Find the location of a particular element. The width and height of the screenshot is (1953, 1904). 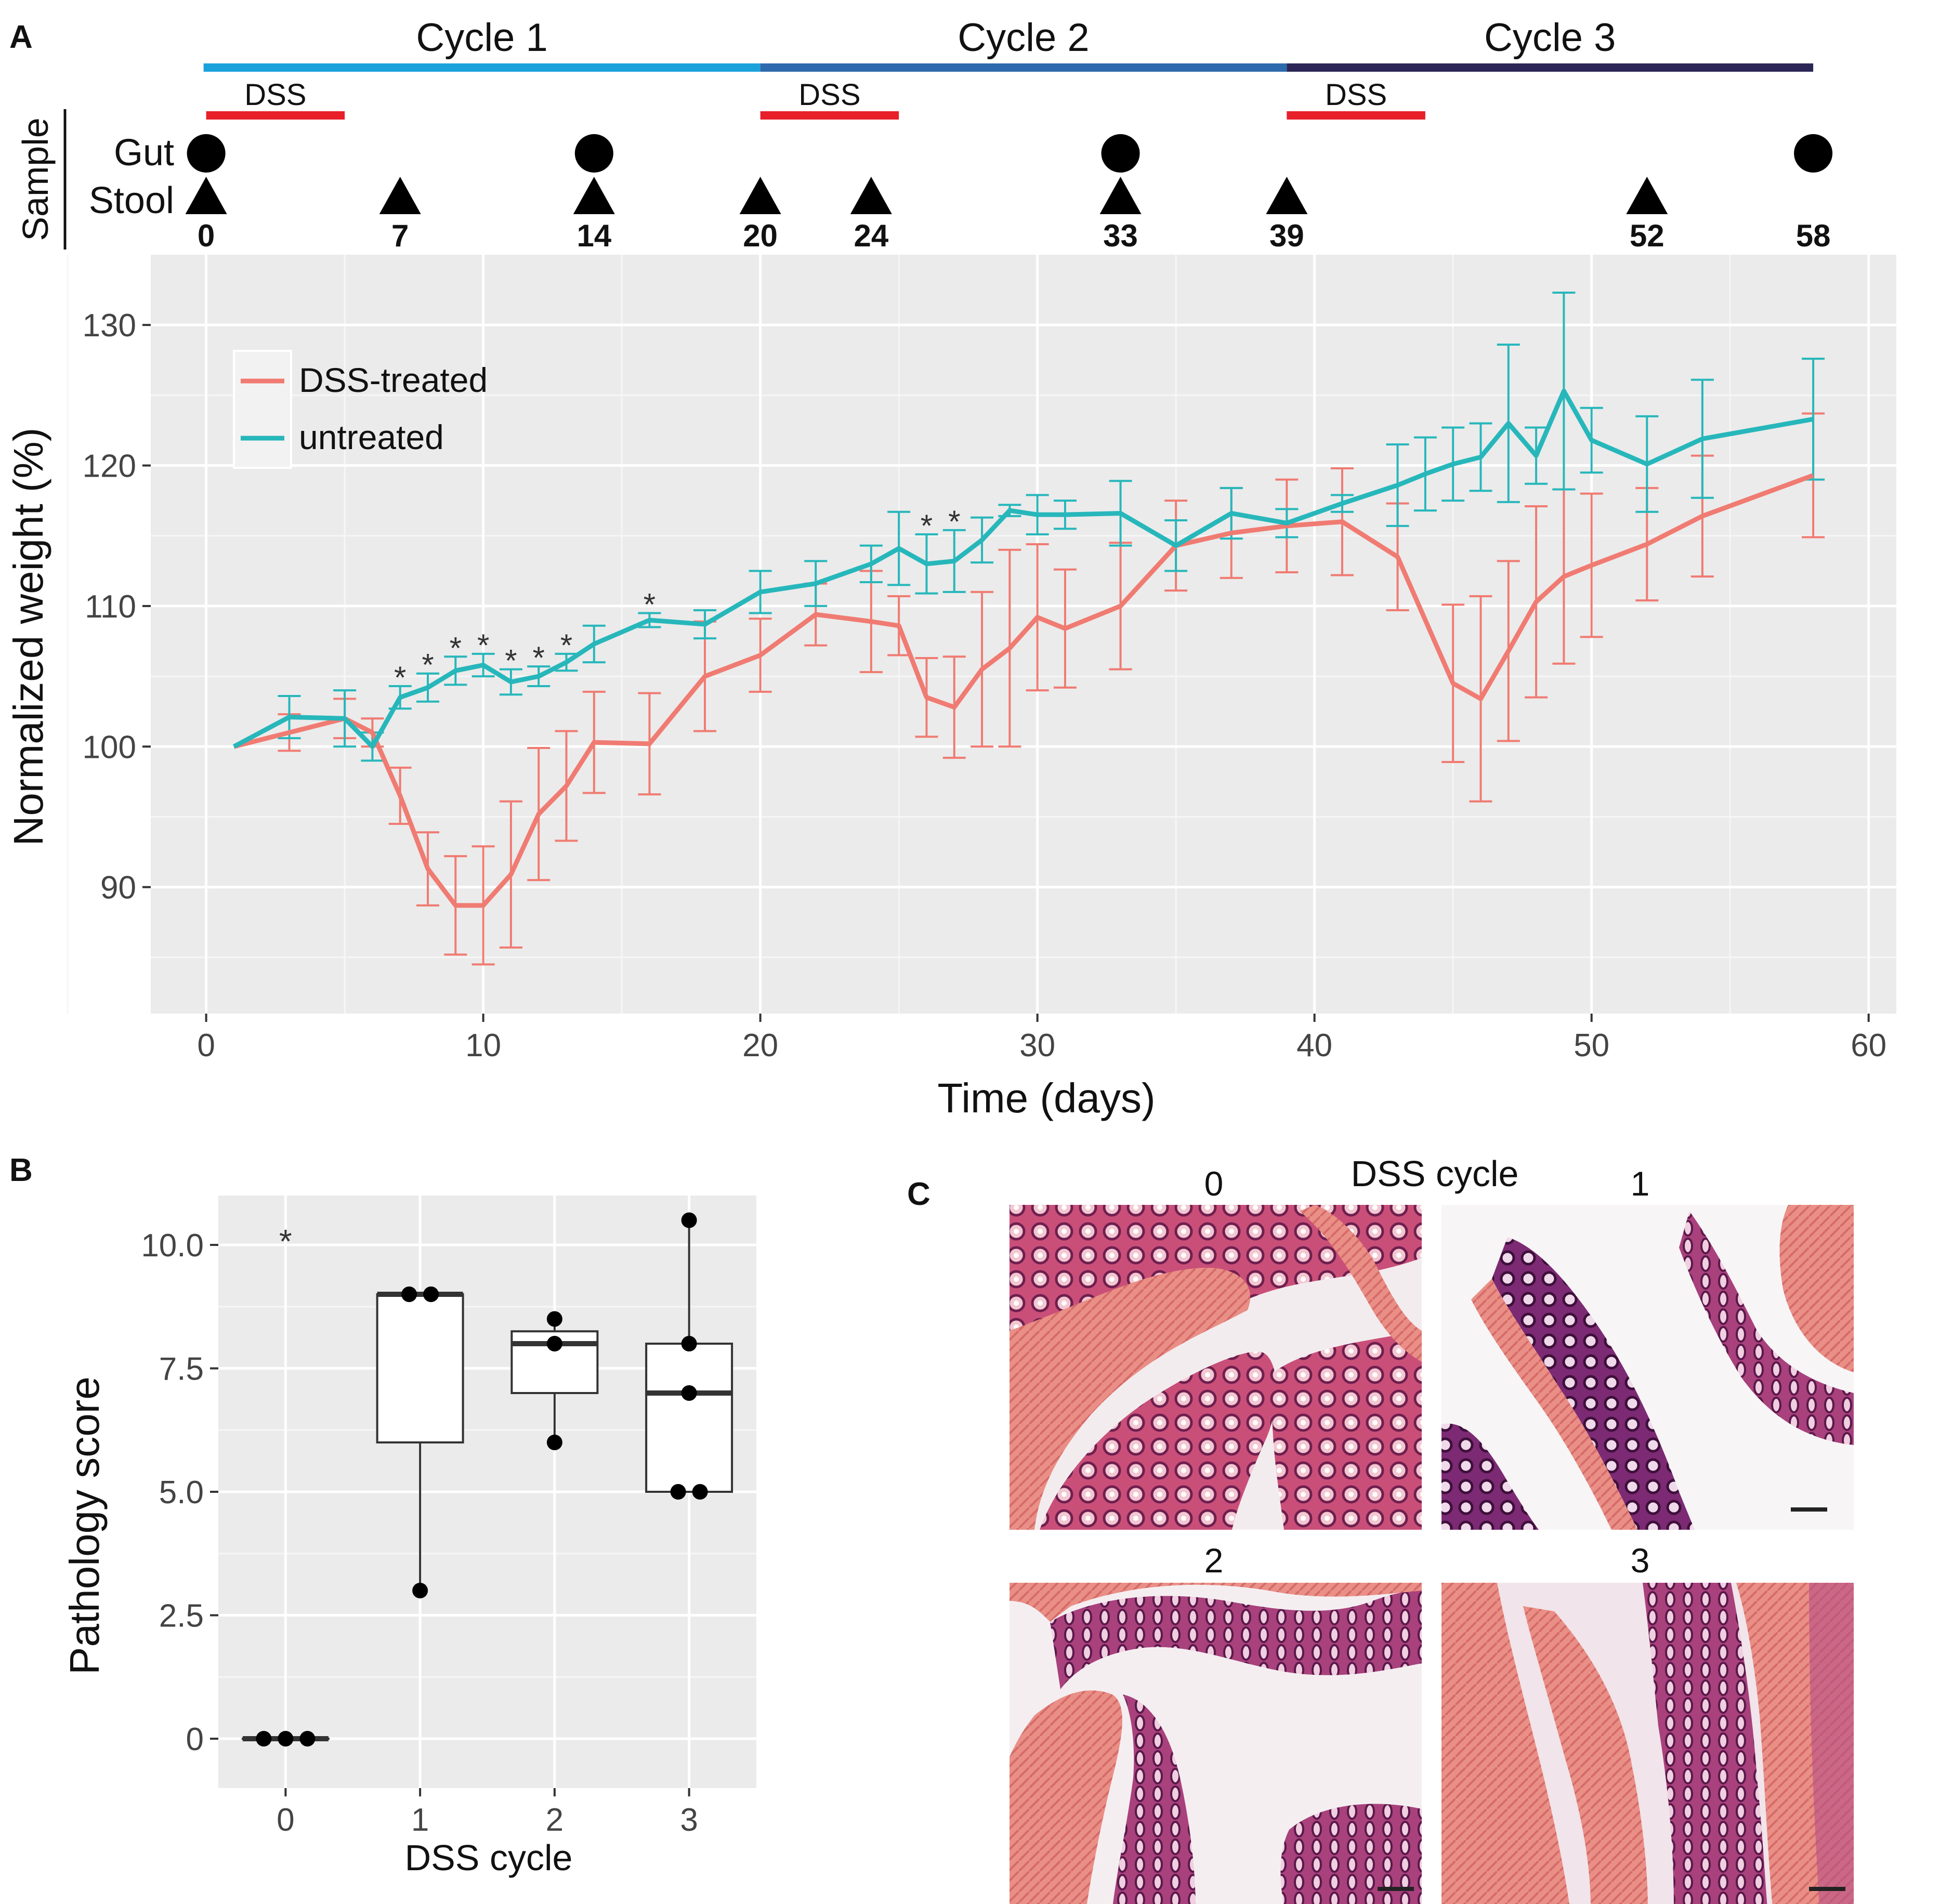

chart-b-x-tick-label: 0 is located at coordinates (285, 1820).